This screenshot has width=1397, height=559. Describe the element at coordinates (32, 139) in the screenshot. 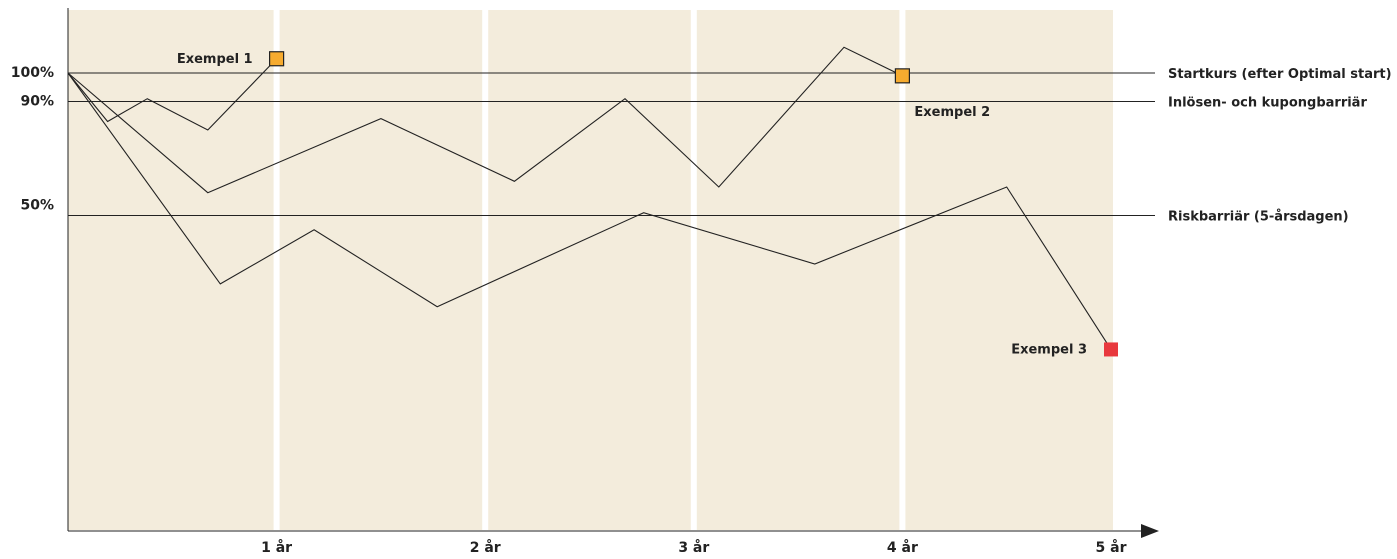

I see `y-tick-labels: 100% 90% 50%` at that location.